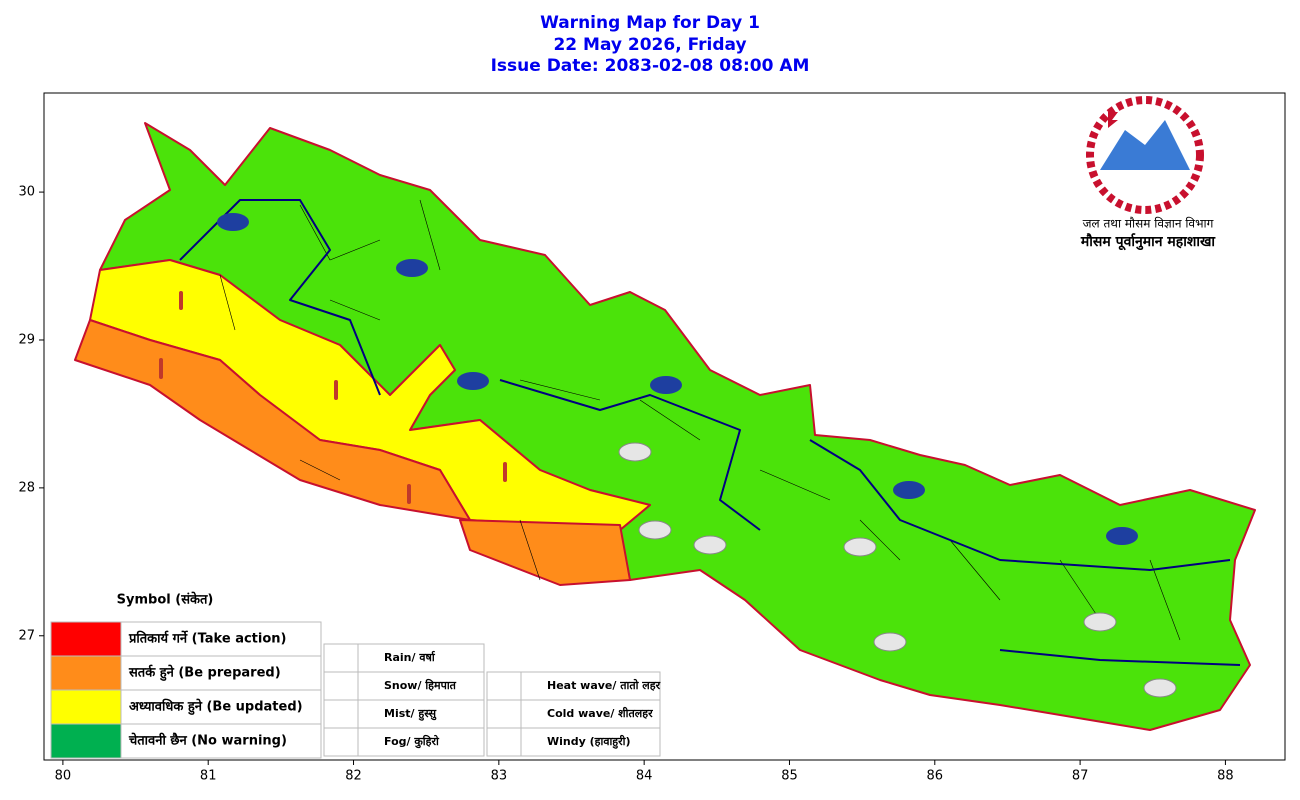 This screenshot has width=1300, height=800. I want to click on legend-title: Symbol (संकेत), so click(165, 600).